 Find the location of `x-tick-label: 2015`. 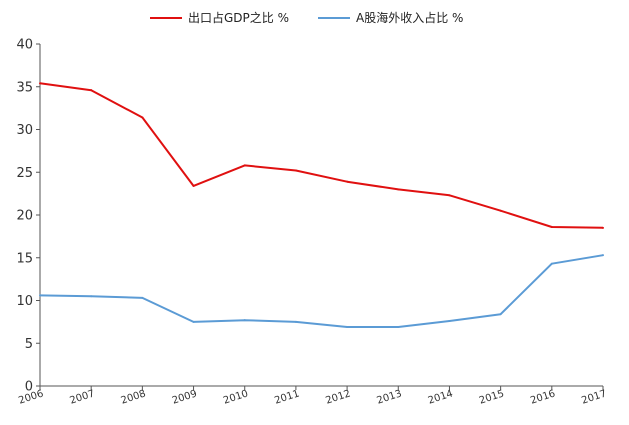

x-tick-label: 2015 is located at coordinates (492, 397).